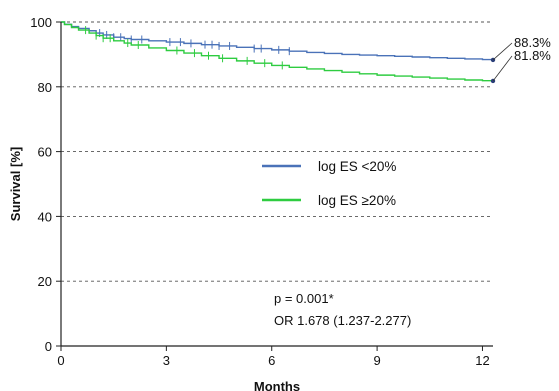 This screenshot has height=391, width=559. What do you see at coordinates (357, 166) in the screenshot?
I see `legend-label-log-es-below-20: log ES <20%` at bounding box center [357, 166].